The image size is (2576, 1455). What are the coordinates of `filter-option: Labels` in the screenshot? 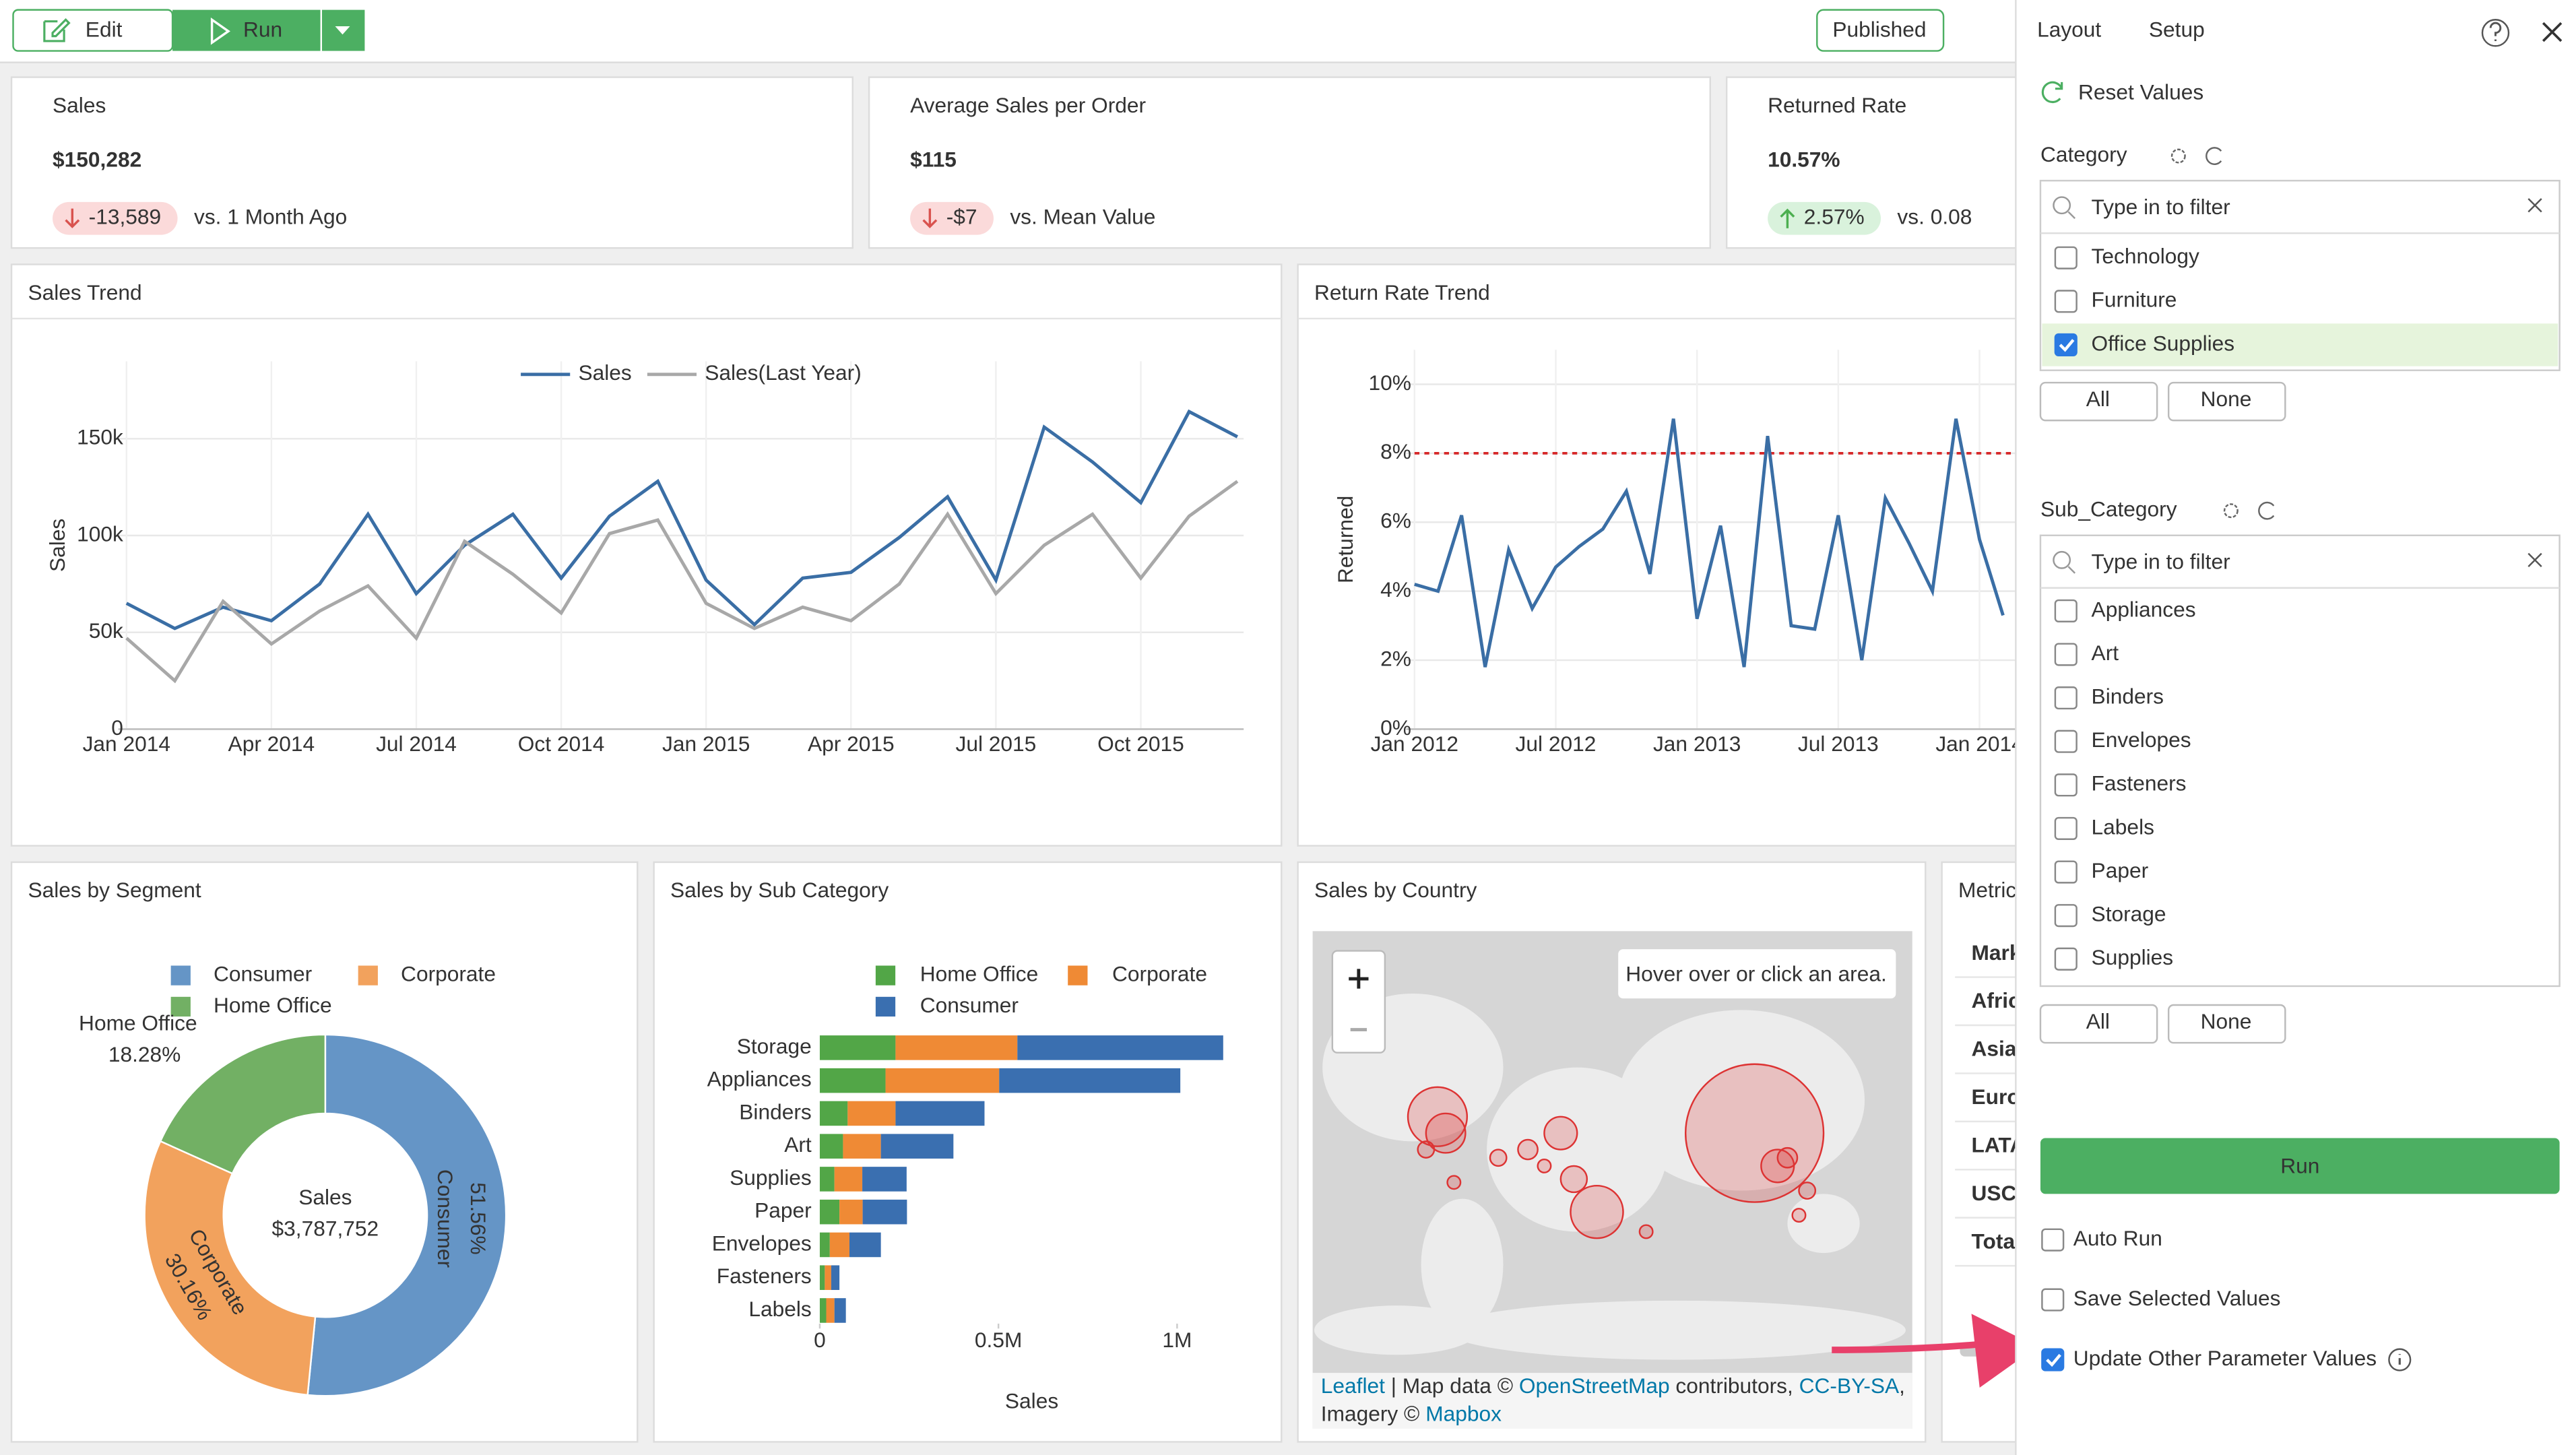 It's located at (2123, 827).